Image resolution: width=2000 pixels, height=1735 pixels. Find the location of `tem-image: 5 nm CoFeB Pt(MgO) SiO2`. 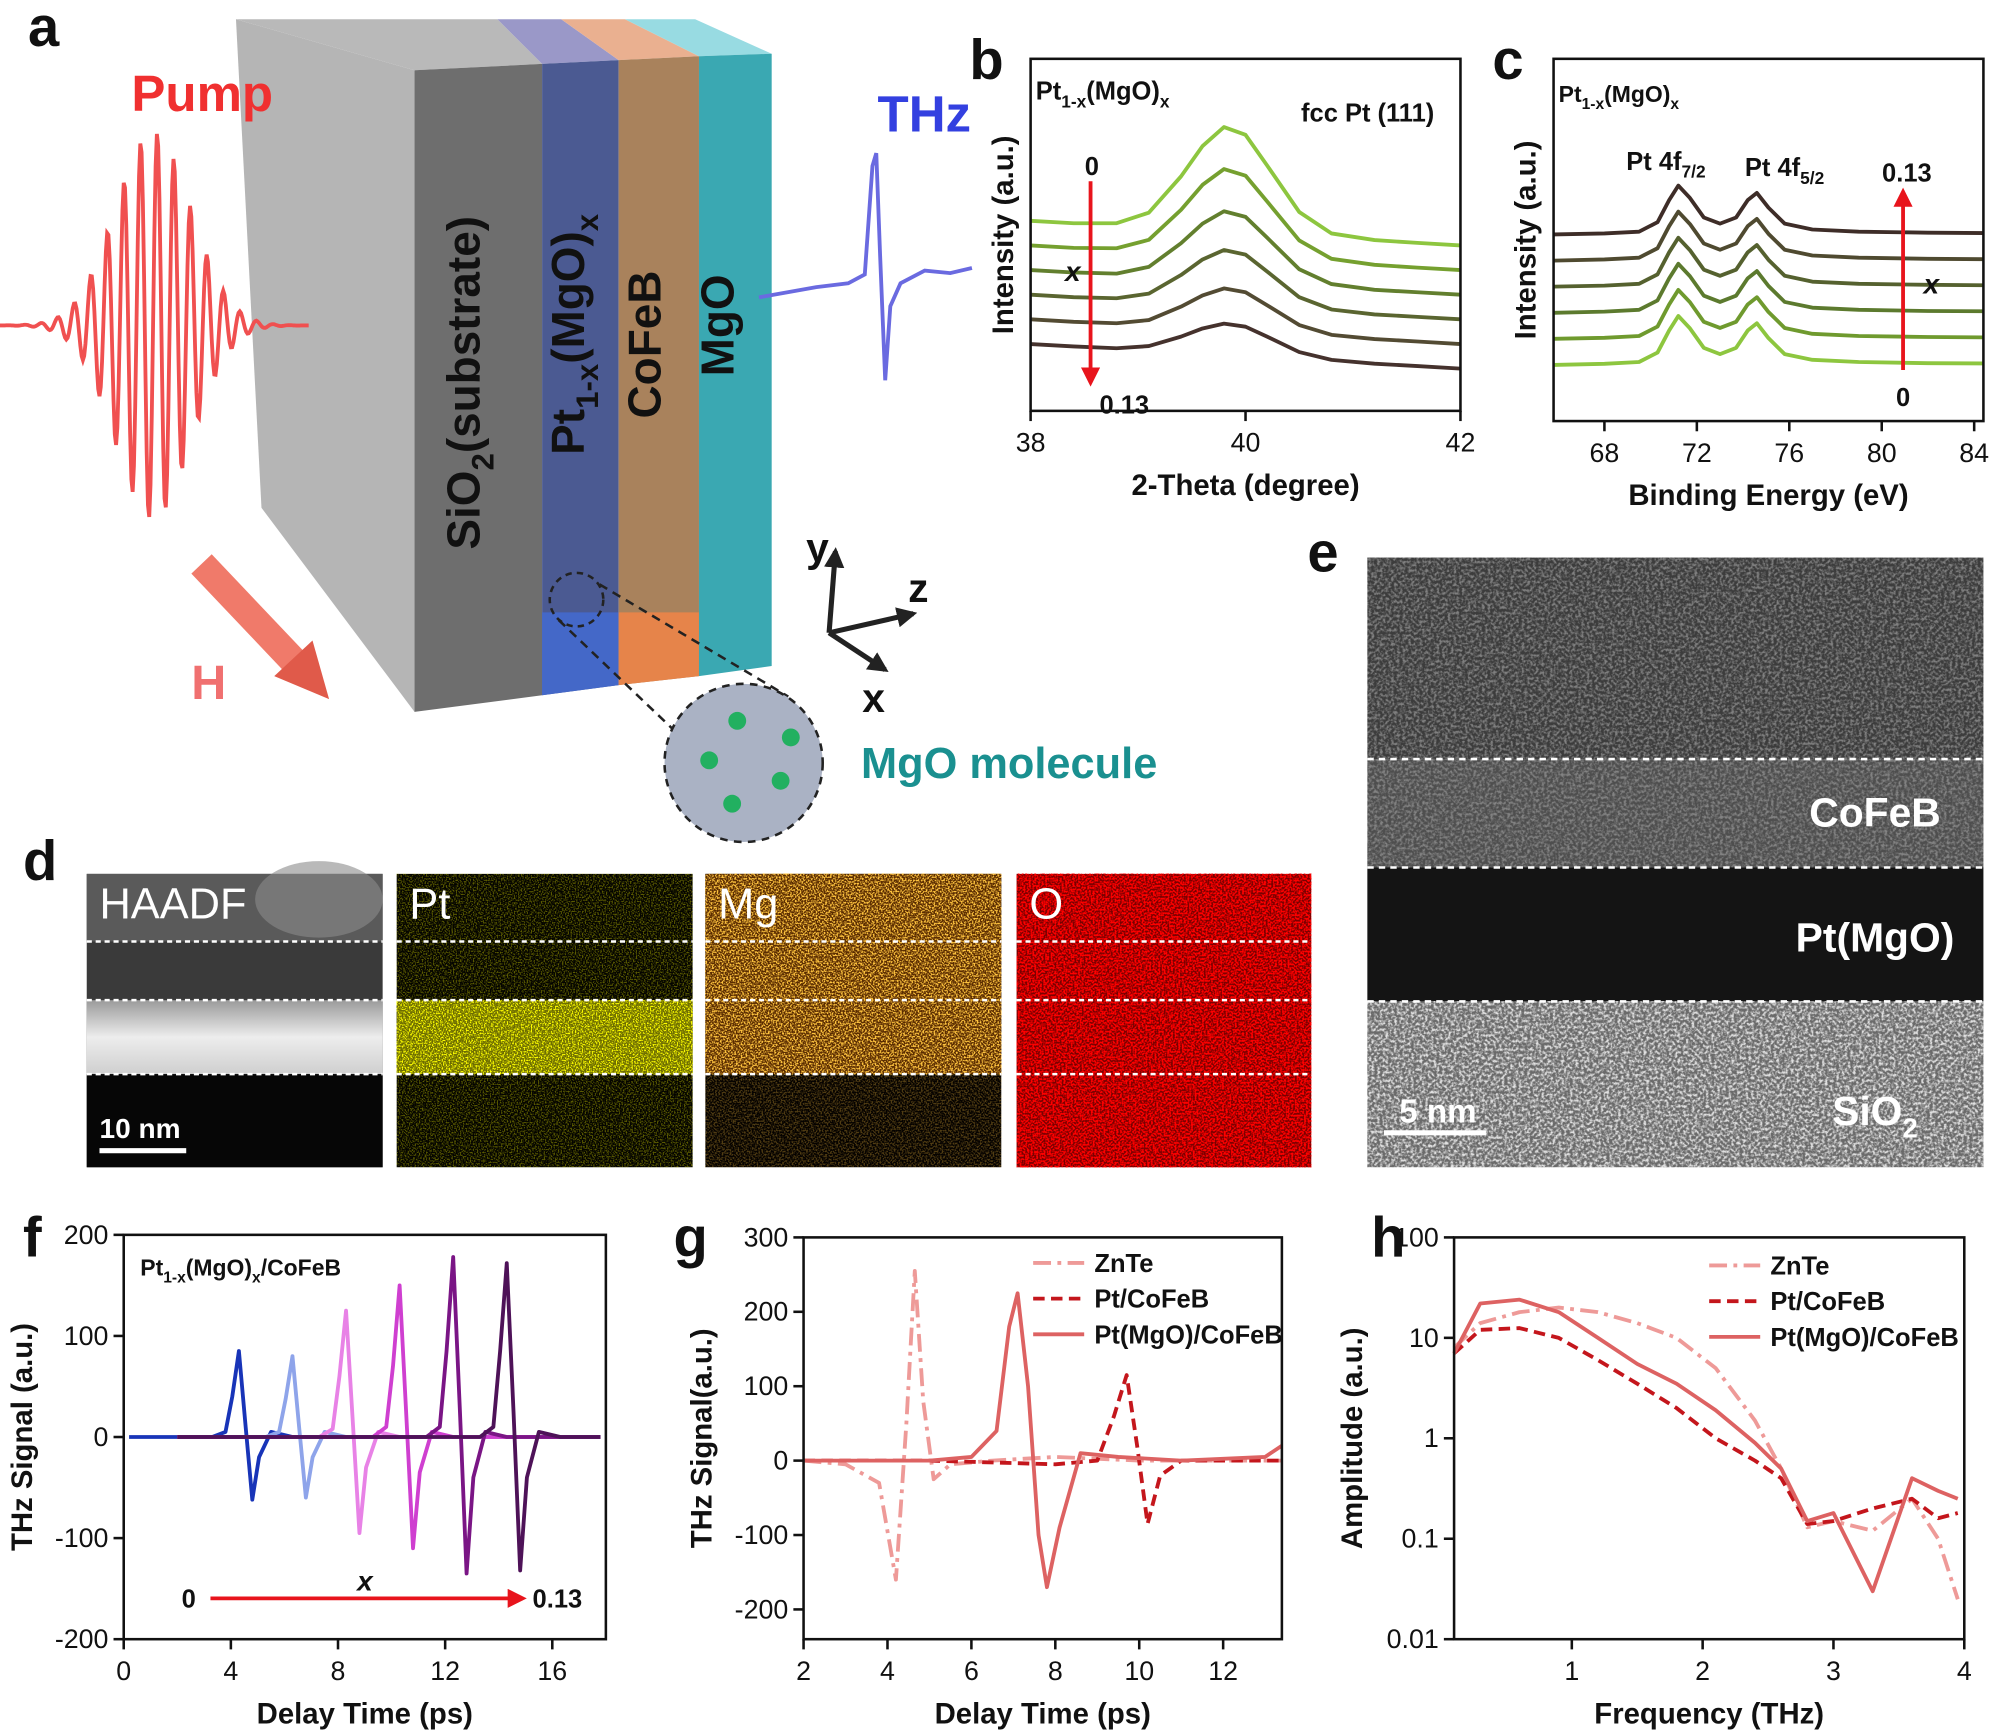

tem-image: 5 nm CoFeB Pt(MgO) SiO2 is located at coordinates (1675, 862).